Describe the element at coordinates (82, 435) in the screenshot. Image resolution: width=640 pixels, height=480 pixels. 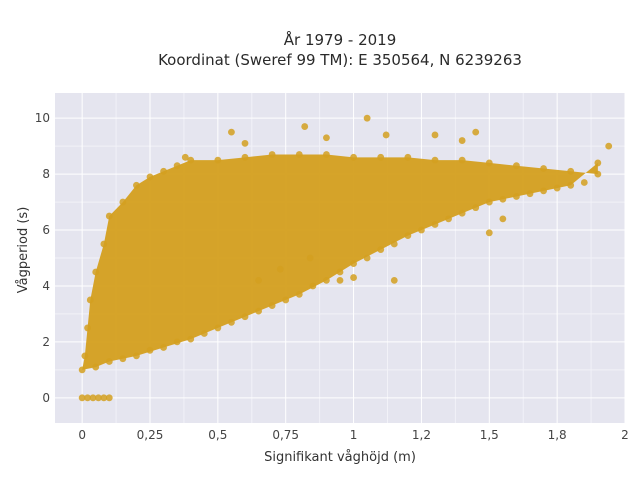
I see `x-tick-label: 0` at that location.